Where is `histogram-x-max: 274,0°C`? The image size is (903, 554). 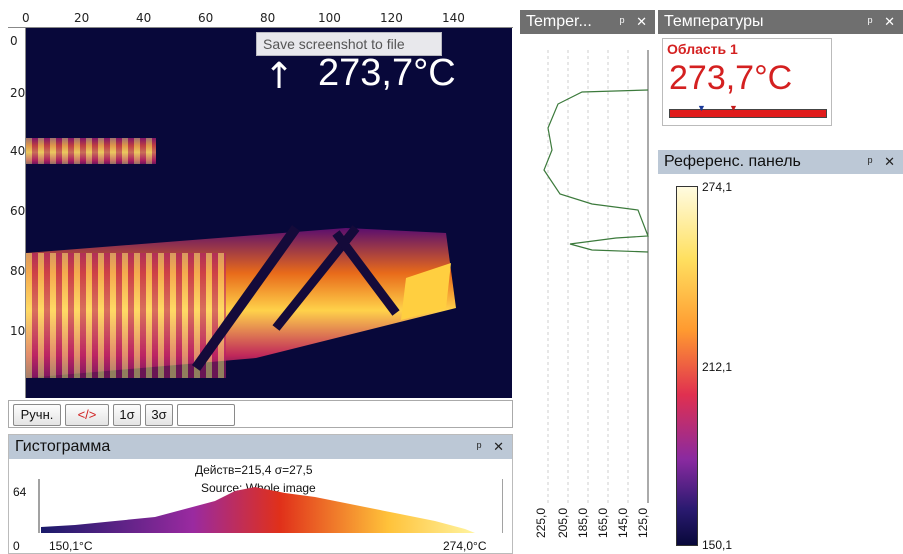 histogram-x-max: 274,0°C is located at coordinates (465, 546).